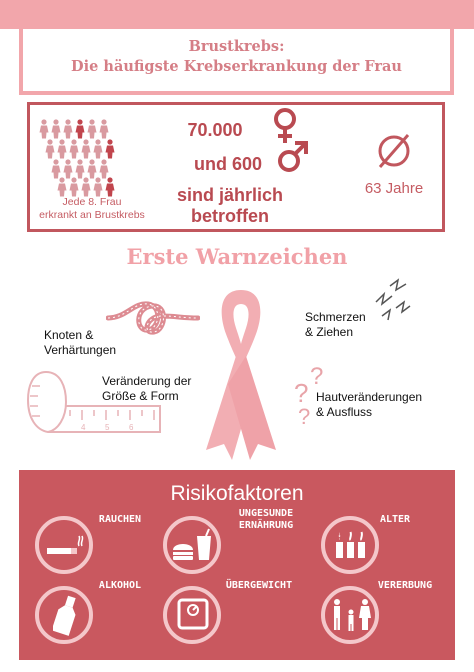  I want to click on risk-circle-overweight, so click(192, 615).